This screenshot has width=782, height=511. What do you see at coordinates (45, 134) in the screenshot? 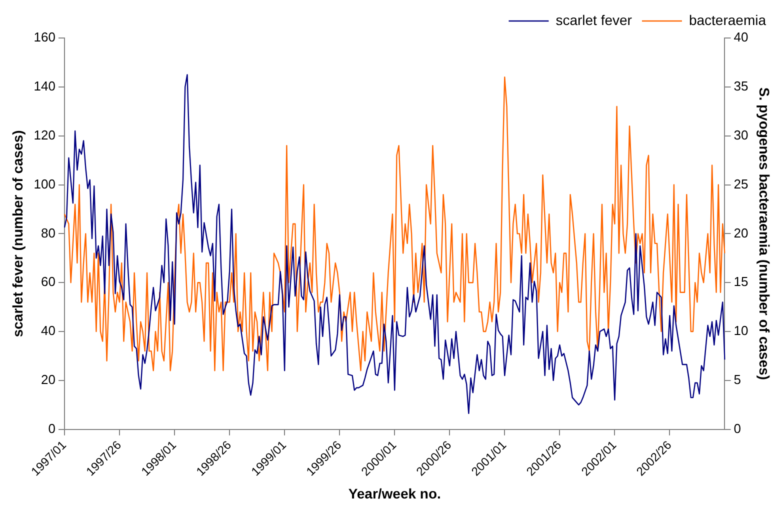
I see `y-tick-label: 120` at bounding box center [45, 134].